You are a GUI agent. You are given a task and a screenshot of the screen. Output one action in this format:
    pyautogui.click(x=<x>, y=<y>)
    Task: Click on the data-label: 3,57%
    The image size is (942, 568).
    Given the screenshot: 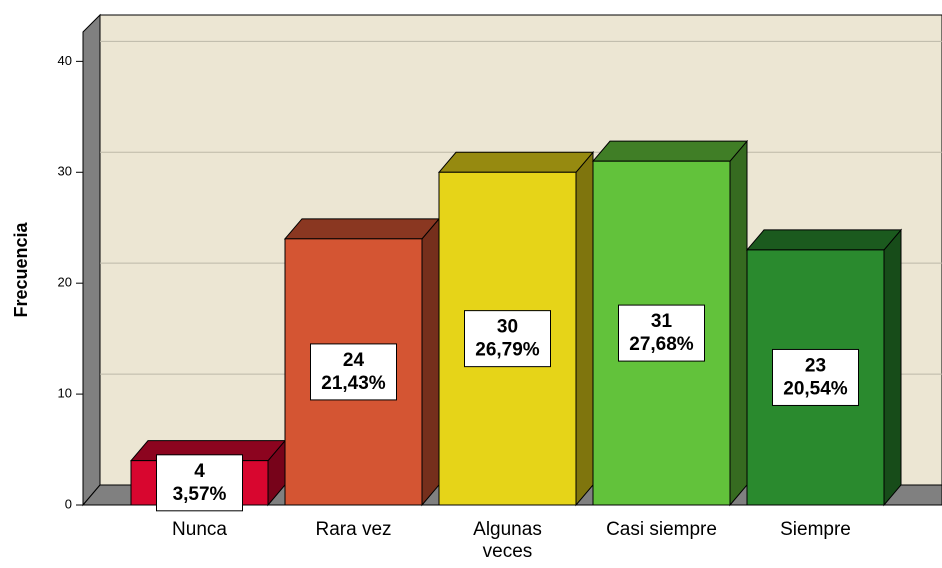 What is the action you would take?
    pyautogui.click(x=200, y=494)
    